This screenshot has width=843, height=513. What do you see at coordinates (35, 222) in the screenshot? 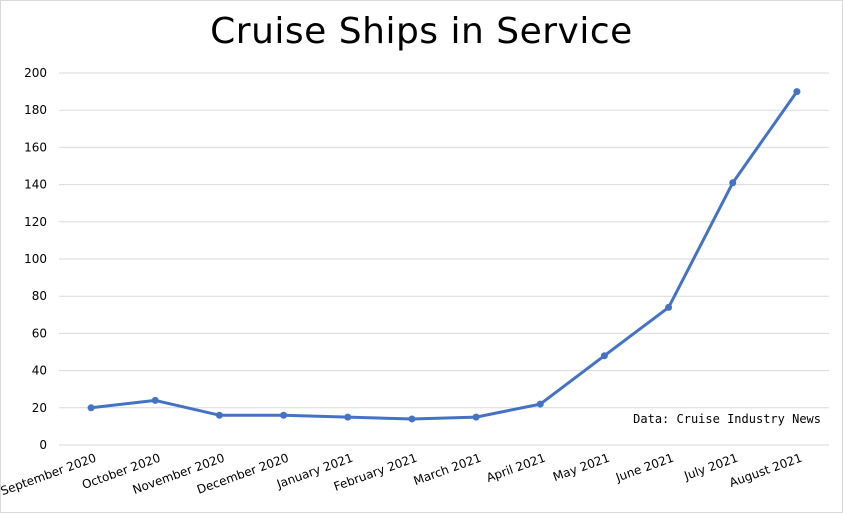
I see `y-tick-label: 120` at bounding box center [35, 222].